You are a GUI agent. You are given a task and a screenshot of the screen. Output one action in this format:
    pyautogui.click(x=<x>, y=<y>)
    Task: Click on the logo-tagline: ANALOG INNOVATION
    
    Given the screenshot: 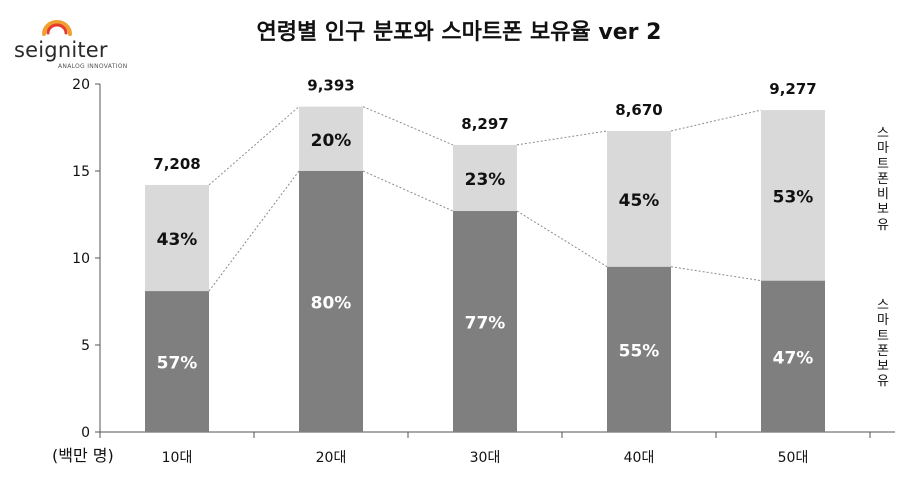 What is the action you would take?
    pyautogui.click(x=93, y=66)
    